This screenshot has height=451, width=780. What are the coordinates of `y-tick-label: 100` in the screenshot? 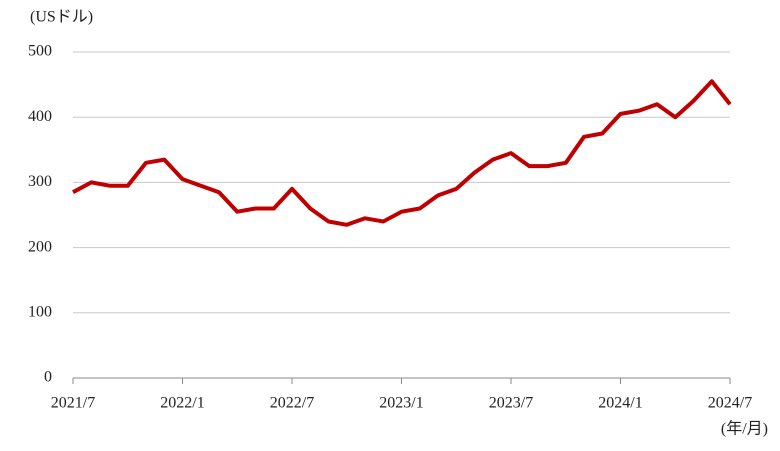 It's located at (40, 311).